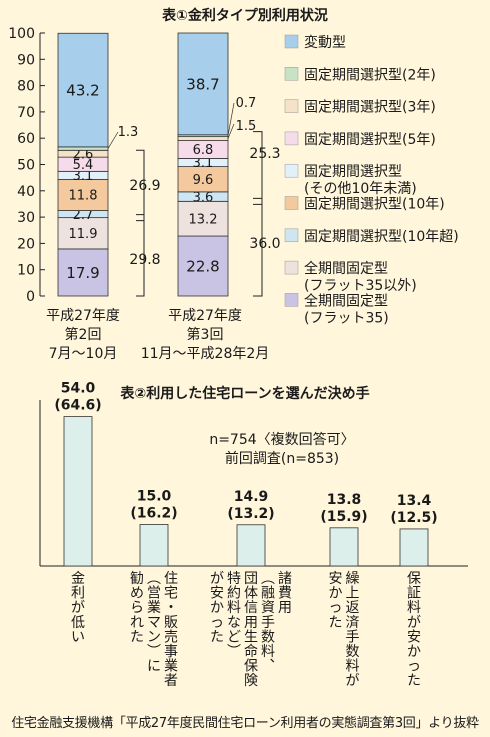 Image resolution: width=490 pixels, height=737 pixels. What do you see at coordinates (171, 623) in the screenshot?
I see `chart2-category-label: 販` at bounding box center [171, 623].